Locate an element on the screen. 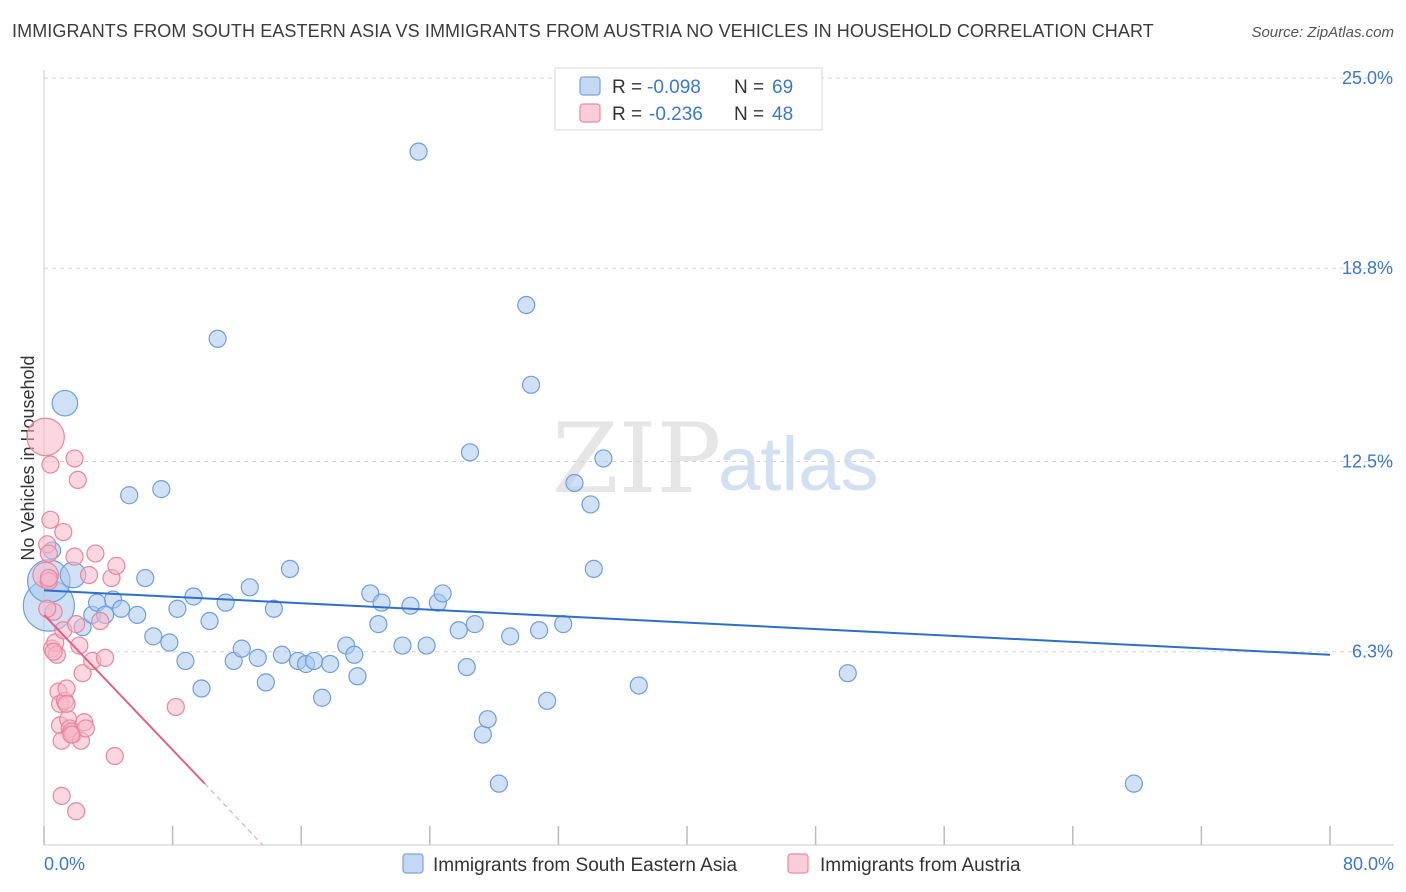  legend-n-value-pink: 48 is located at coordinates (782, 114).